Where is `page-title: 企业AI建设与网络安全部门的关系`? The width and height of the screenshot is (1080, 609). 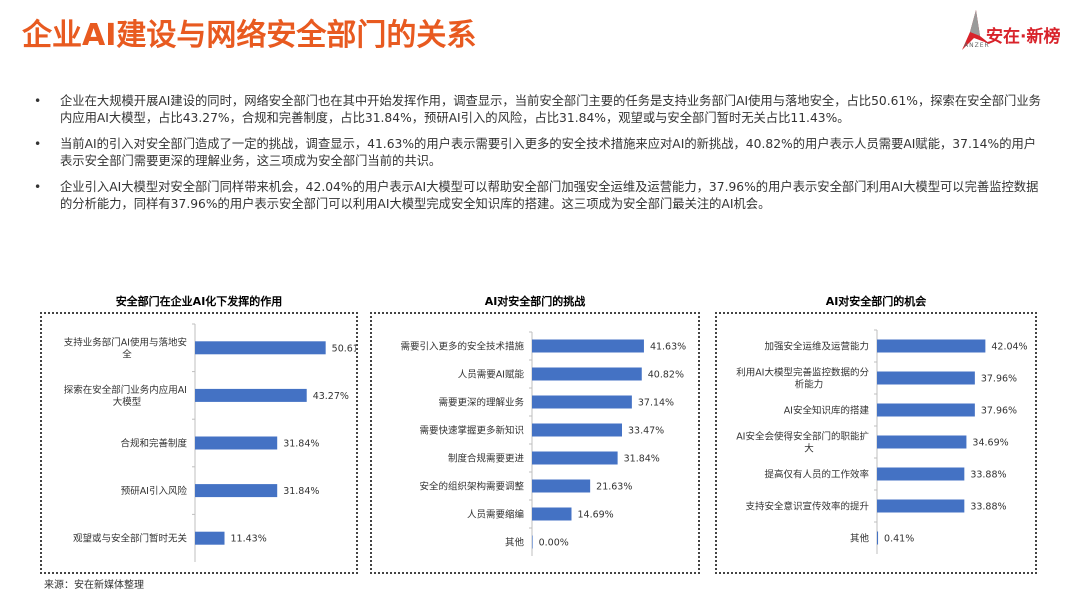
page-title: 企业AI建设与网络安全部门的关系 is located at coordinates (249, 35).